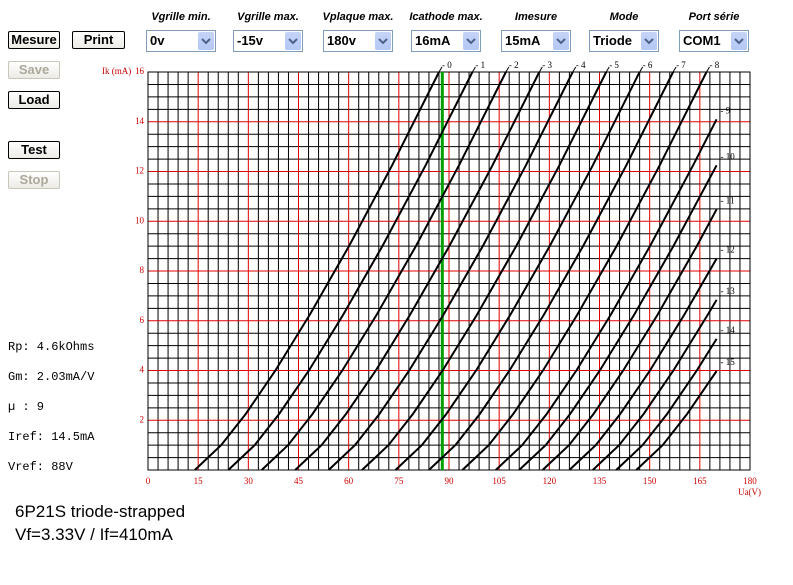 This screenshot has width=793, height=585. I want to click on curve-label: - 9, so click(726, 110).